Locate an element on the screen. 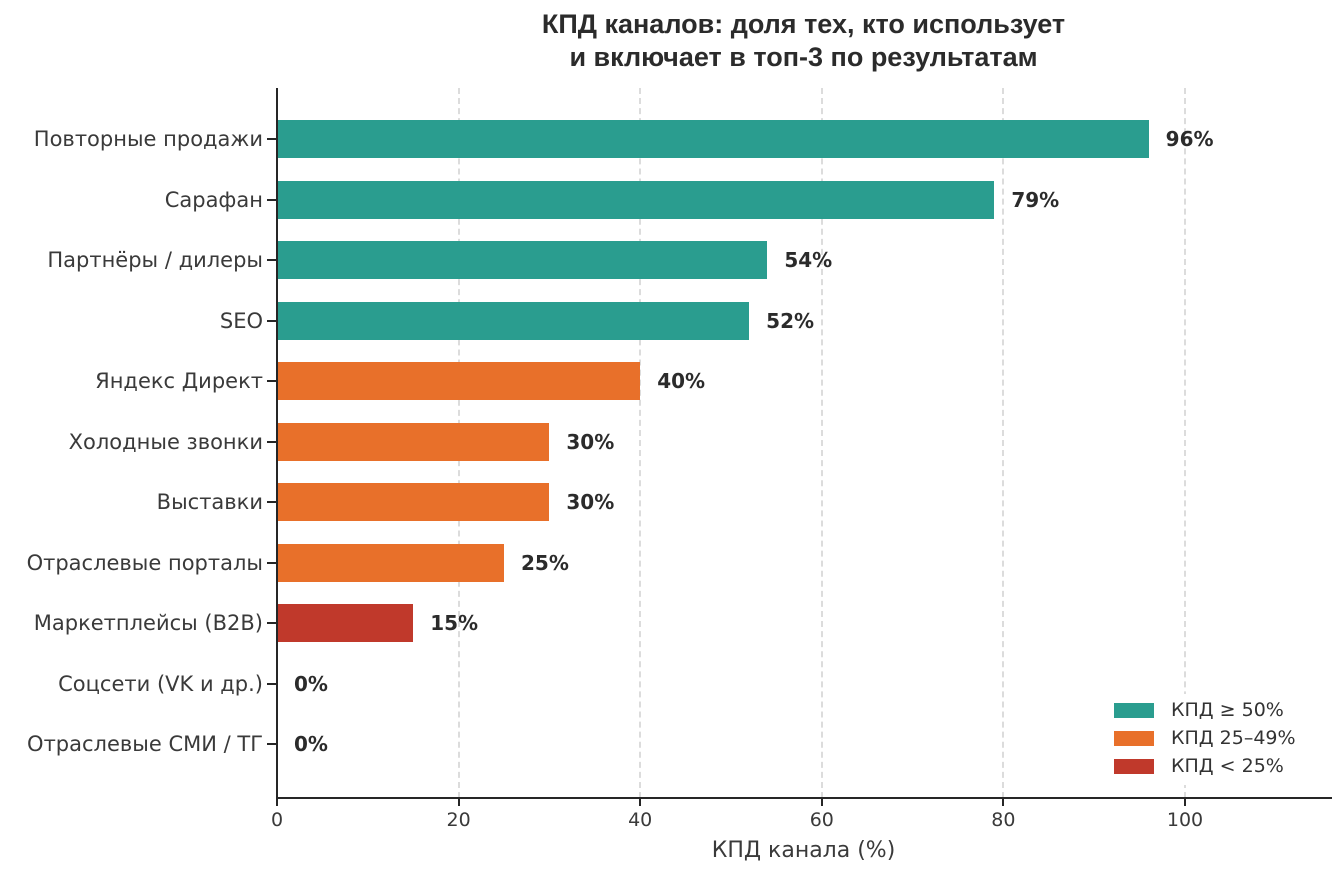  x-tick-label: 0 is located at coordinates (277, 820).